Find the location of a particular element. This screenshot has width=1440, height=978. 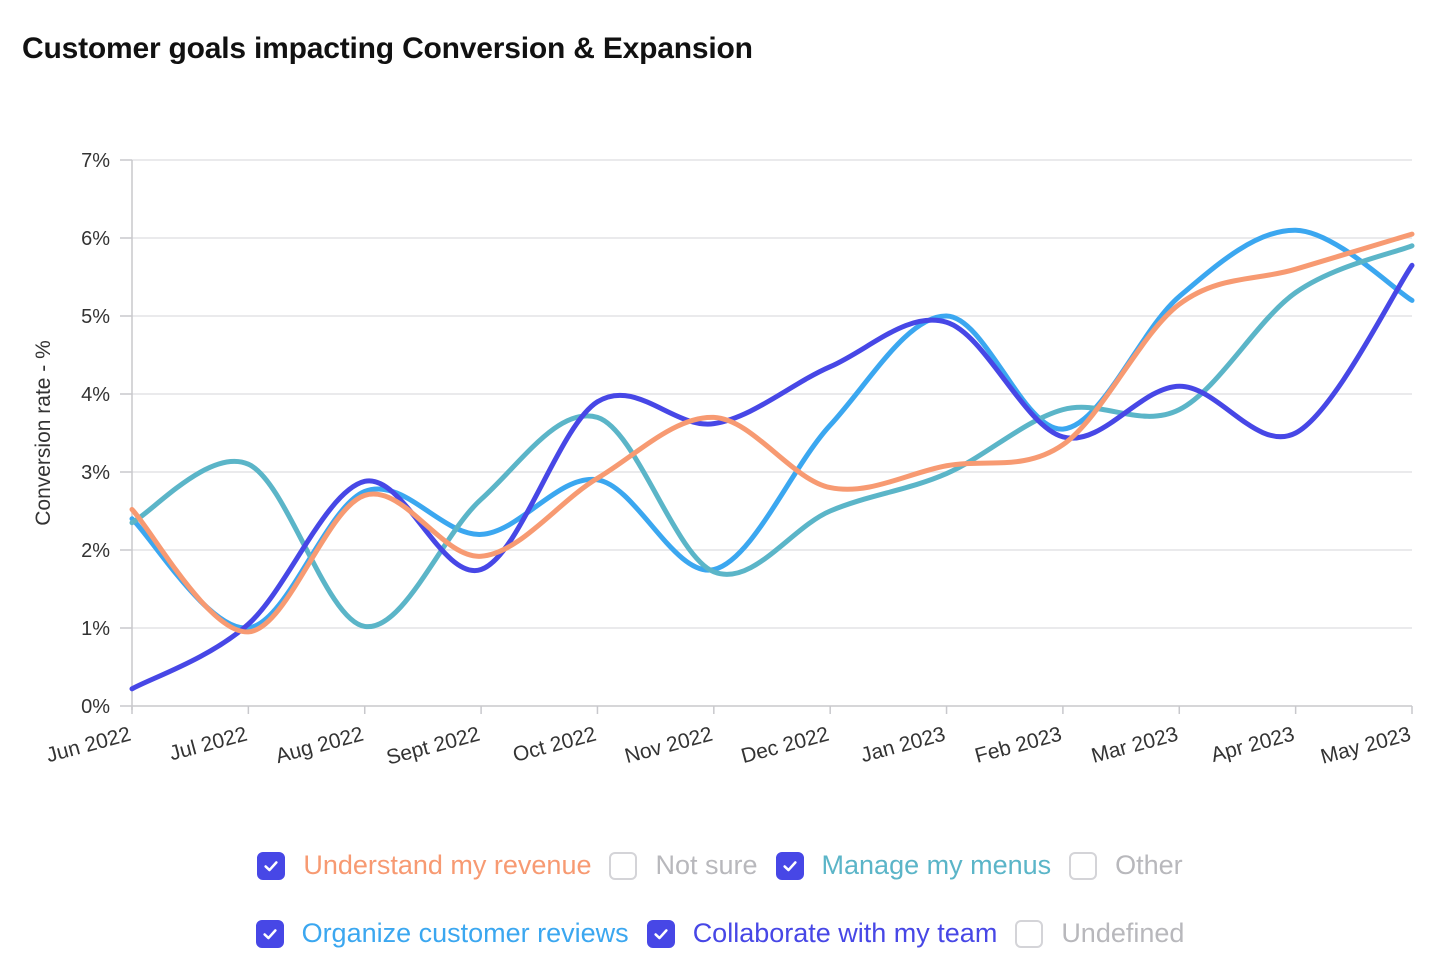

x-tick-label: Dec 2022 is located at coordinates (785, 745).